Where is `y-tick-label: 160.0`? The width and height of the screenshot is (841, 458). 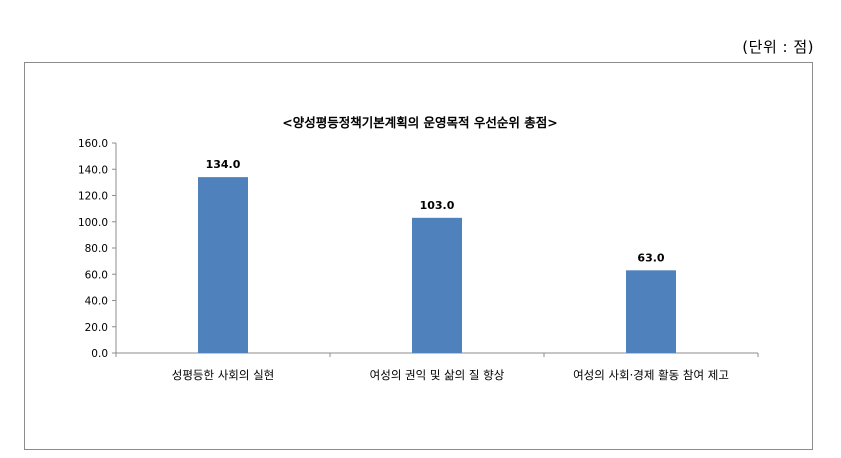
y-tick-label: 160.0 is located at coordinates (93, 144).